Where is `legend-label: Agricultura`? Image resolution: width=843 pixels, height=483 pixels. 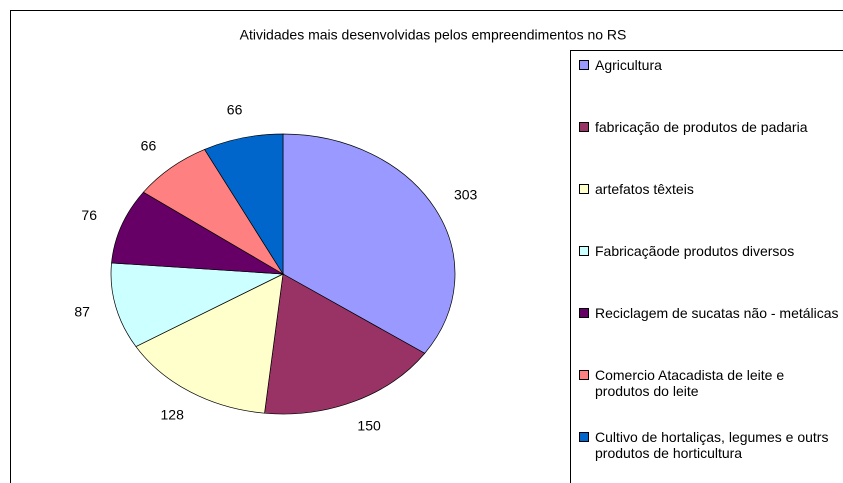 legend-label: Agricultura is located at coordinates (628, 65).